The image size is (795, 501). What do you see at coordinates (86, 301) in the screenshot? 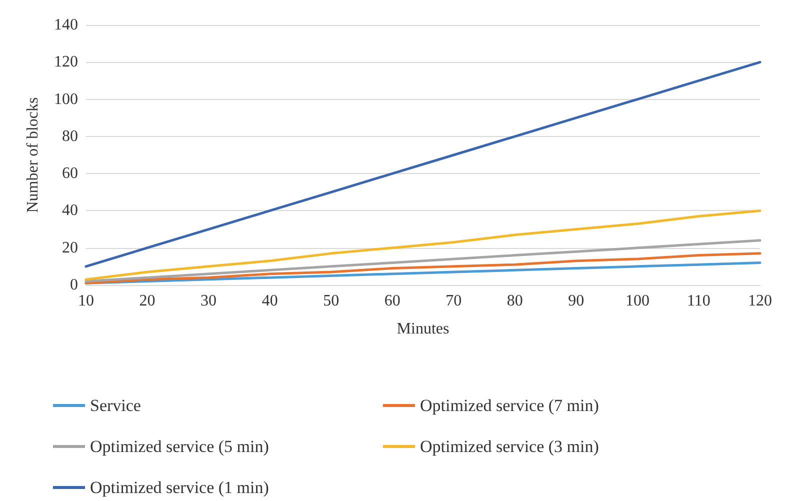
I see `x-tick-label: 10` at bounding box center [86, 301].